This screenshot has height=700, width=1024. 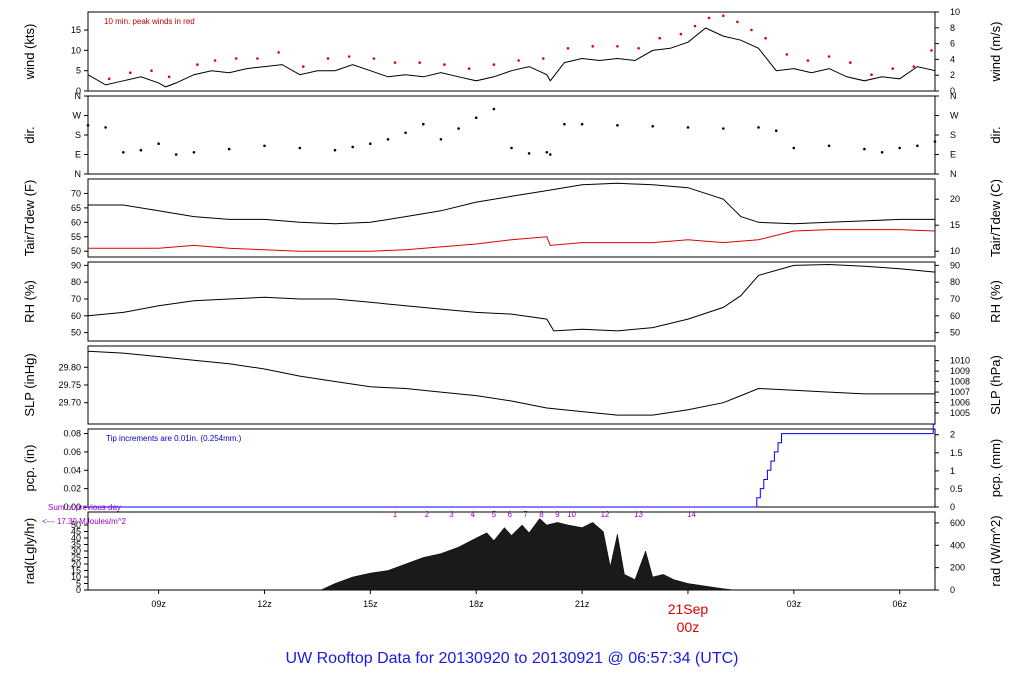 What do you see at coordinates (76, 237) in the screenshot?
I see `temp-left-tick-label: 55` at bounding box center [76, 237].